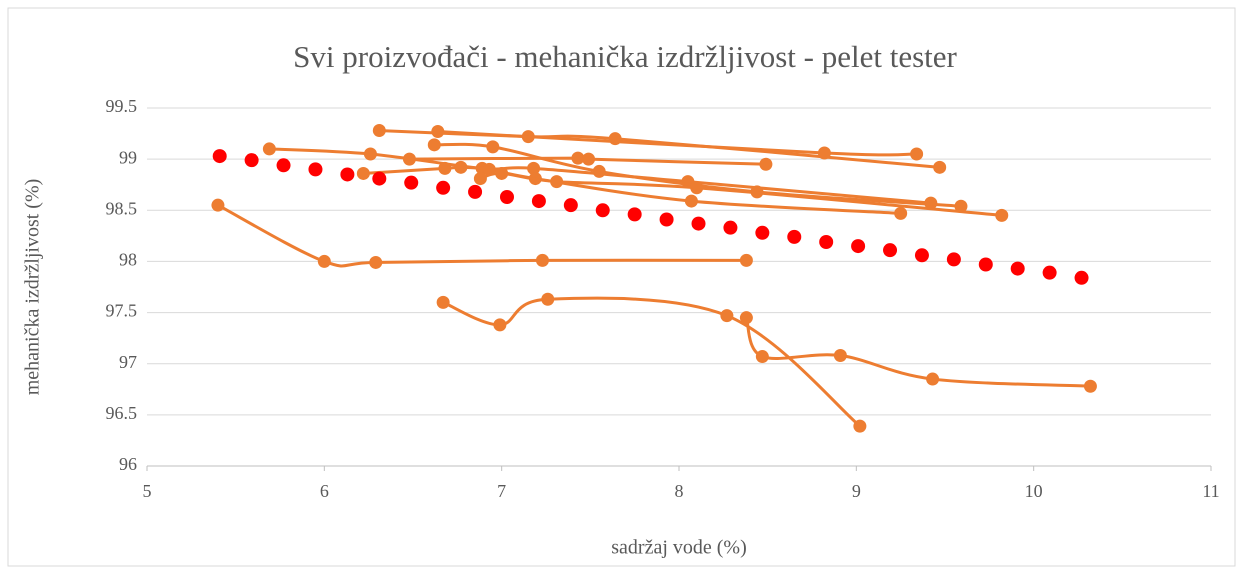  I want to click on y-tick-label: 99, so click(128, 157).